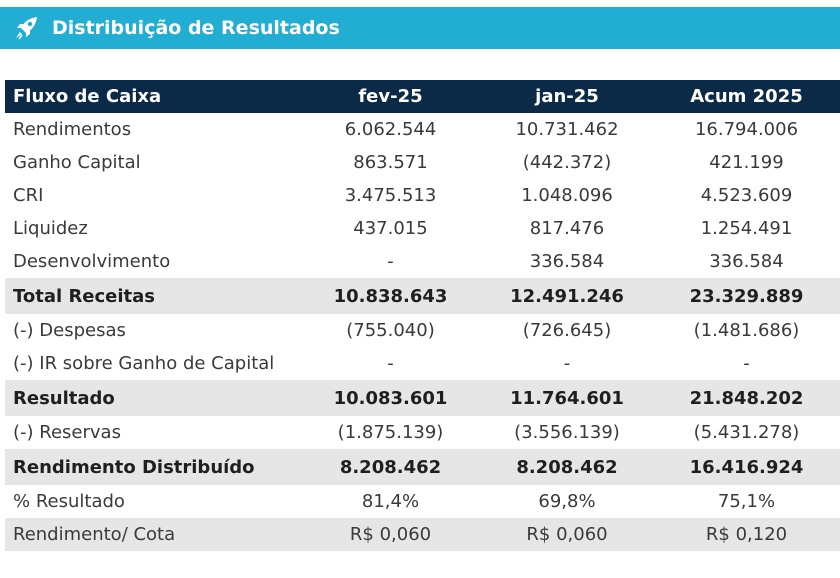 The width and height of the screenshot is (840, 578). I want to click on table-cell: 10.731.462, so click(567, 129).